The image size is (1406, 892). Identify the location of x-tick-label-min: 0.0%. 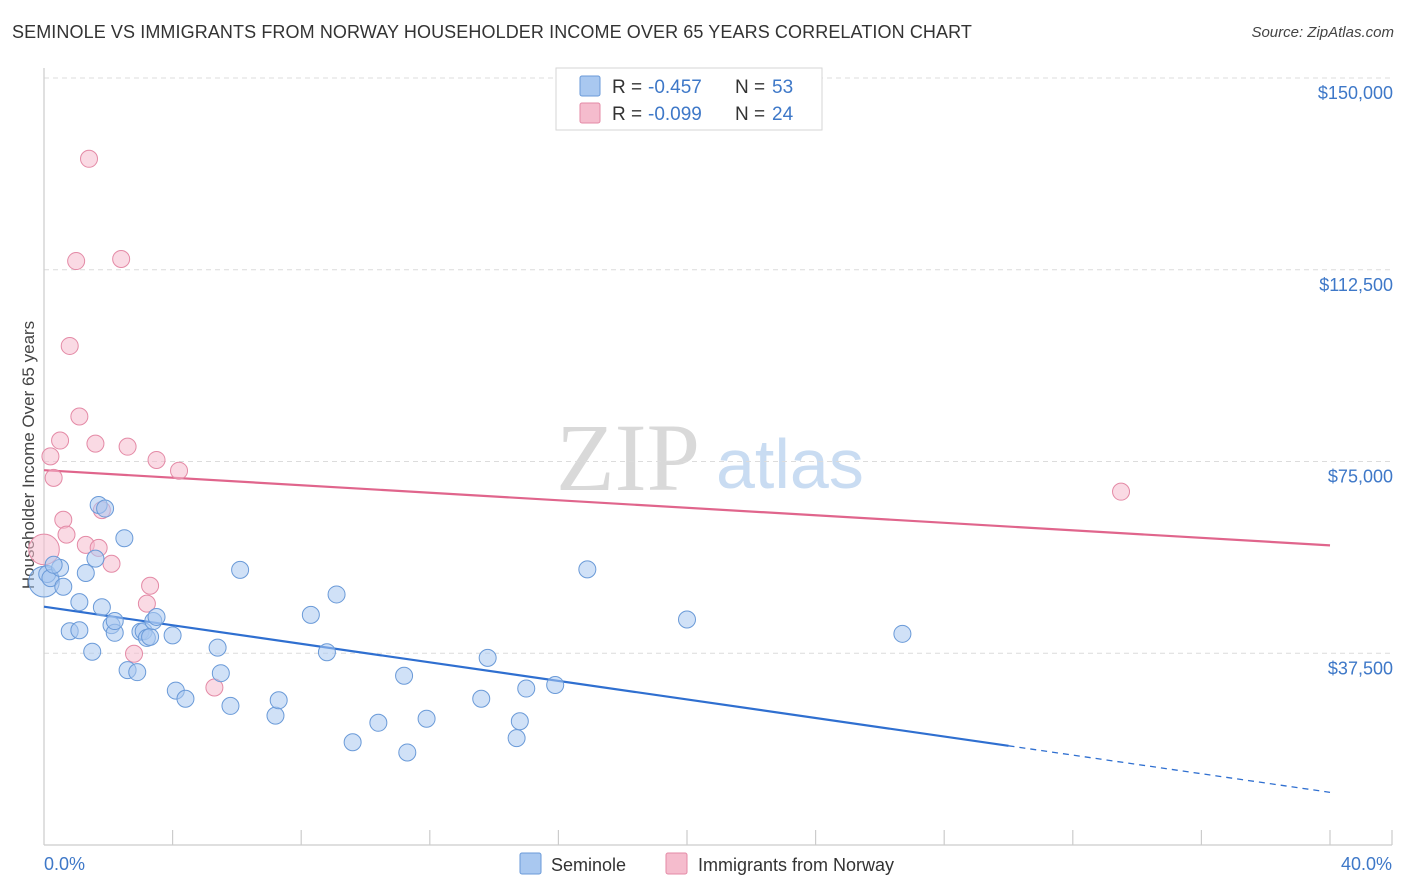
(64, 864).